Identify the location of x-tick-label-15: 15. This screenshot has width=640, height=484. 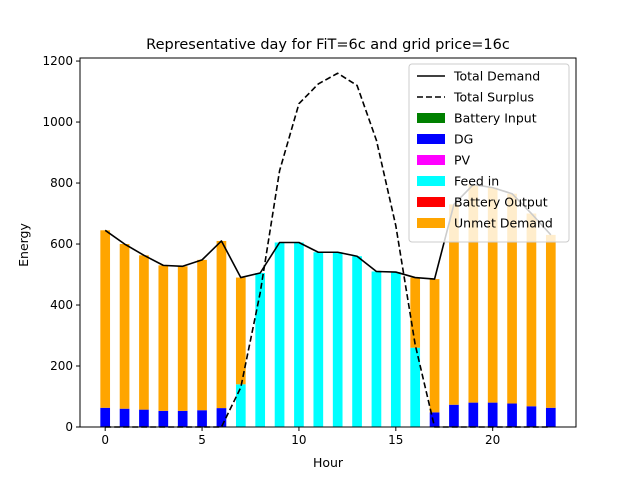
(395, 440).